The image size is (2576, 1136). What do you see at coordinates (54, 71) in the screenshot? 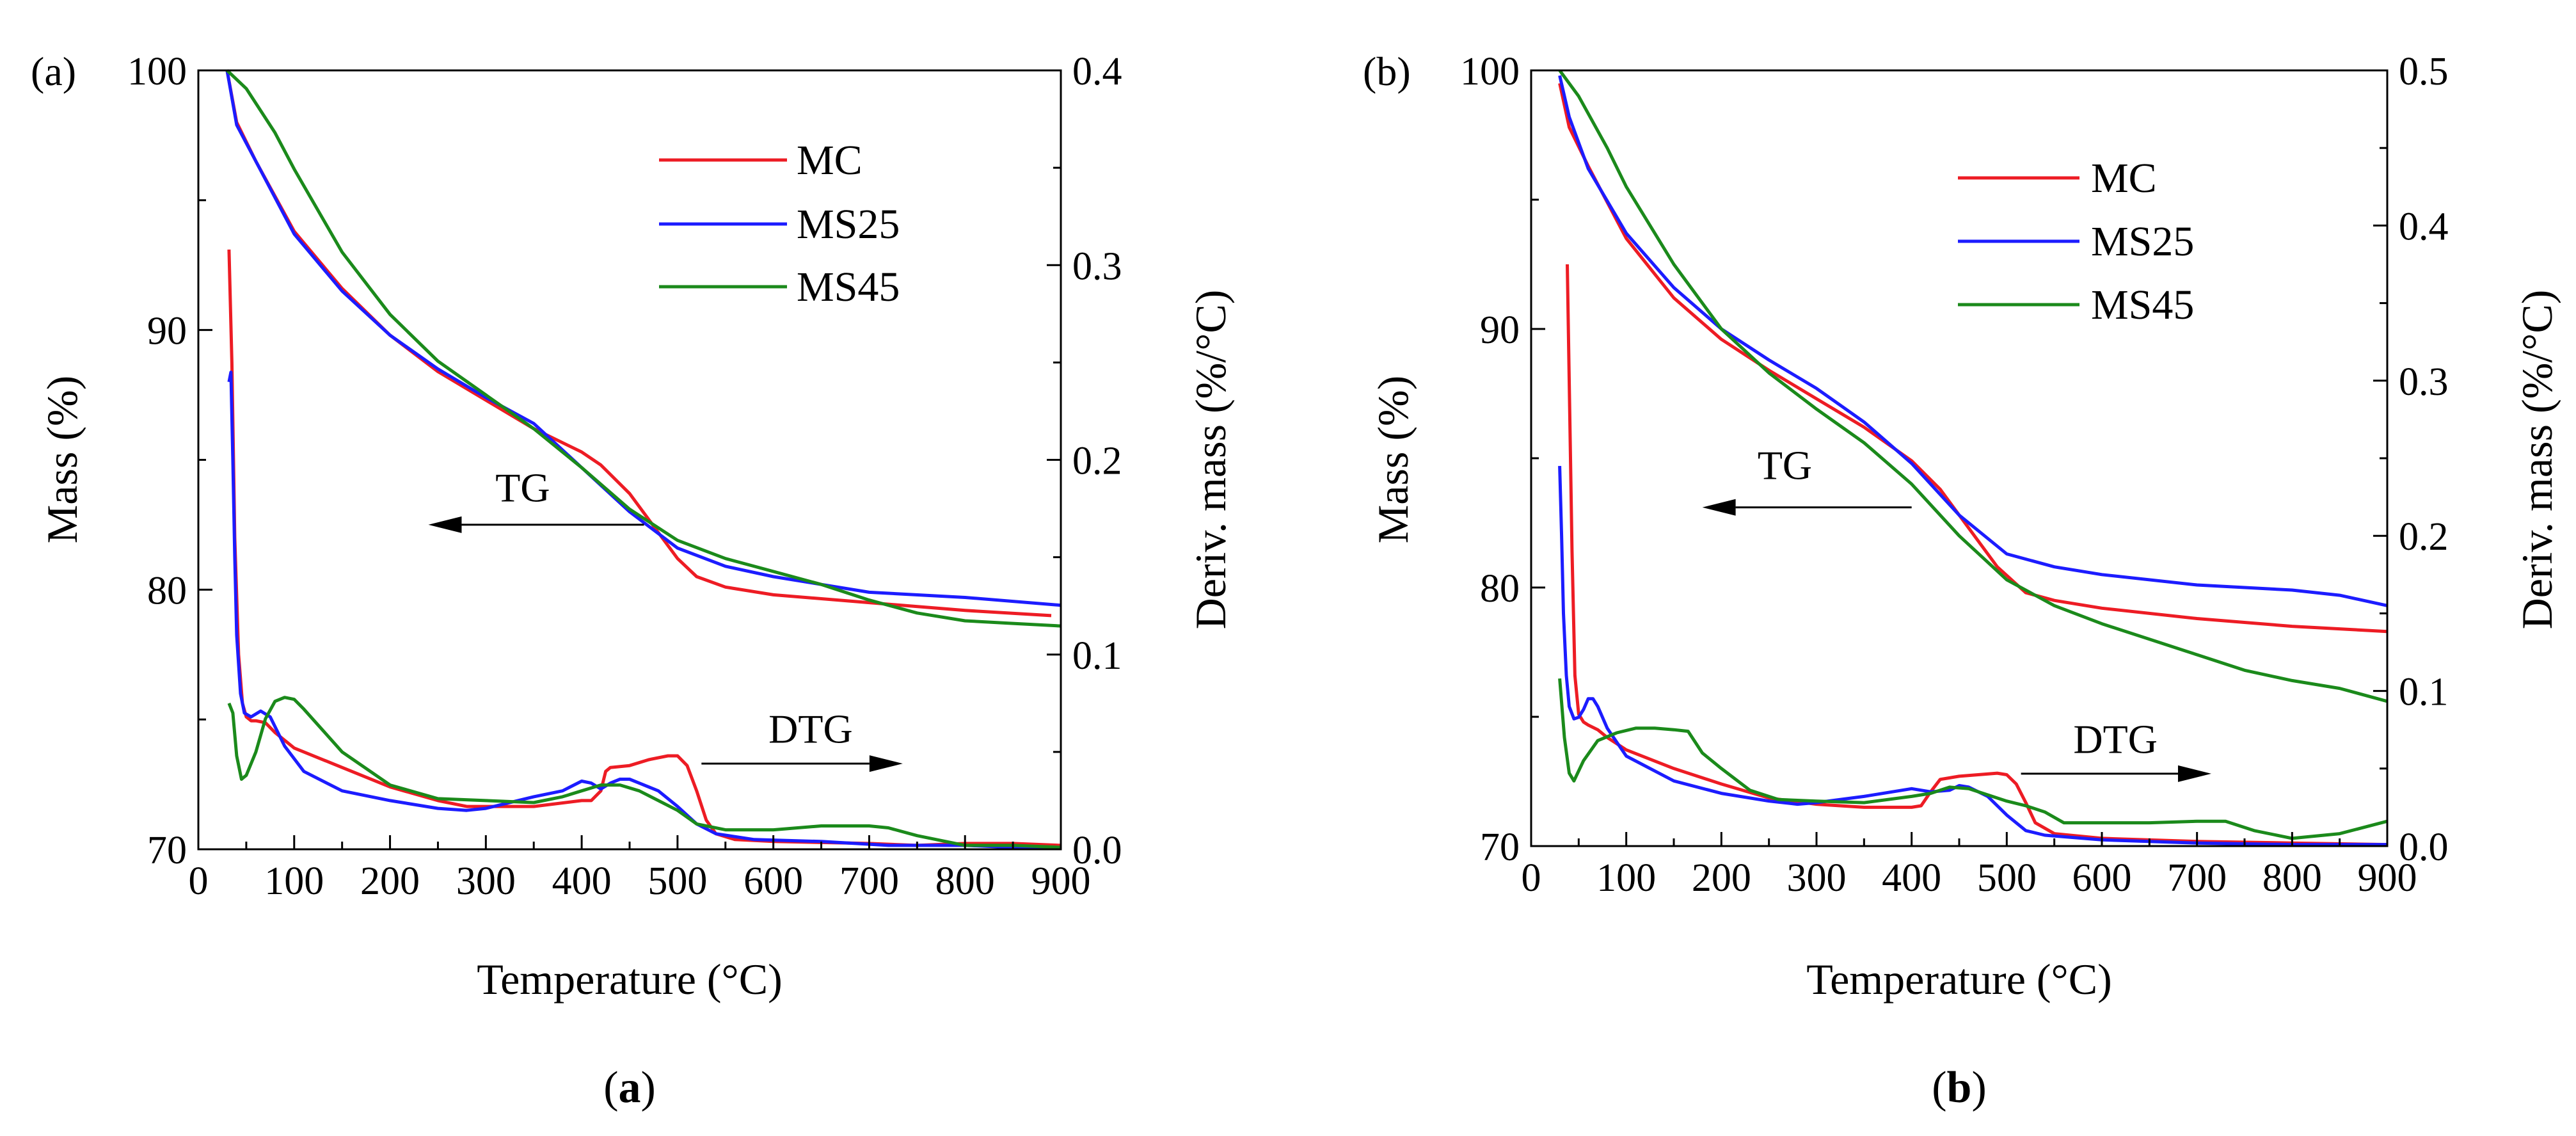
I see `panel-a-tag: (a)` at bounding box center [54, 71].